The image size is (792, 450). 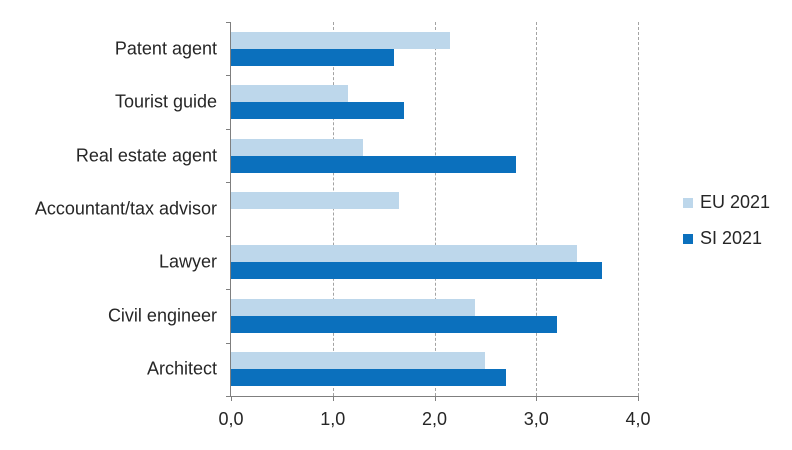 I want to click on chart-row: Real estate agent, so click(x=357, y=155).